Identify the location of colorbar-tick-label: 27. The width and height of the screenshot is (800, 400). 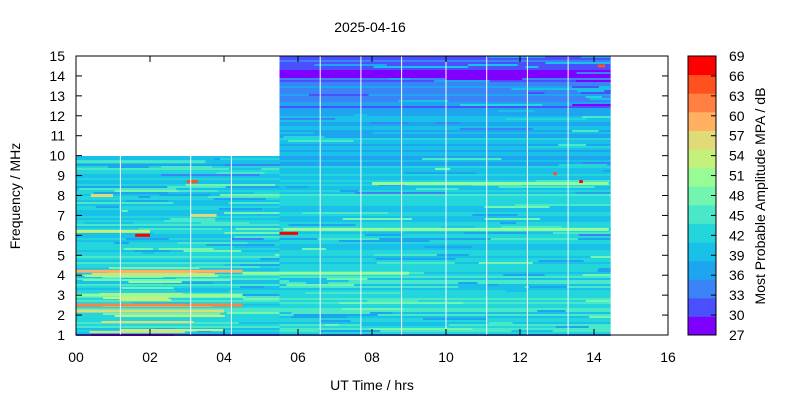
(737, 335).